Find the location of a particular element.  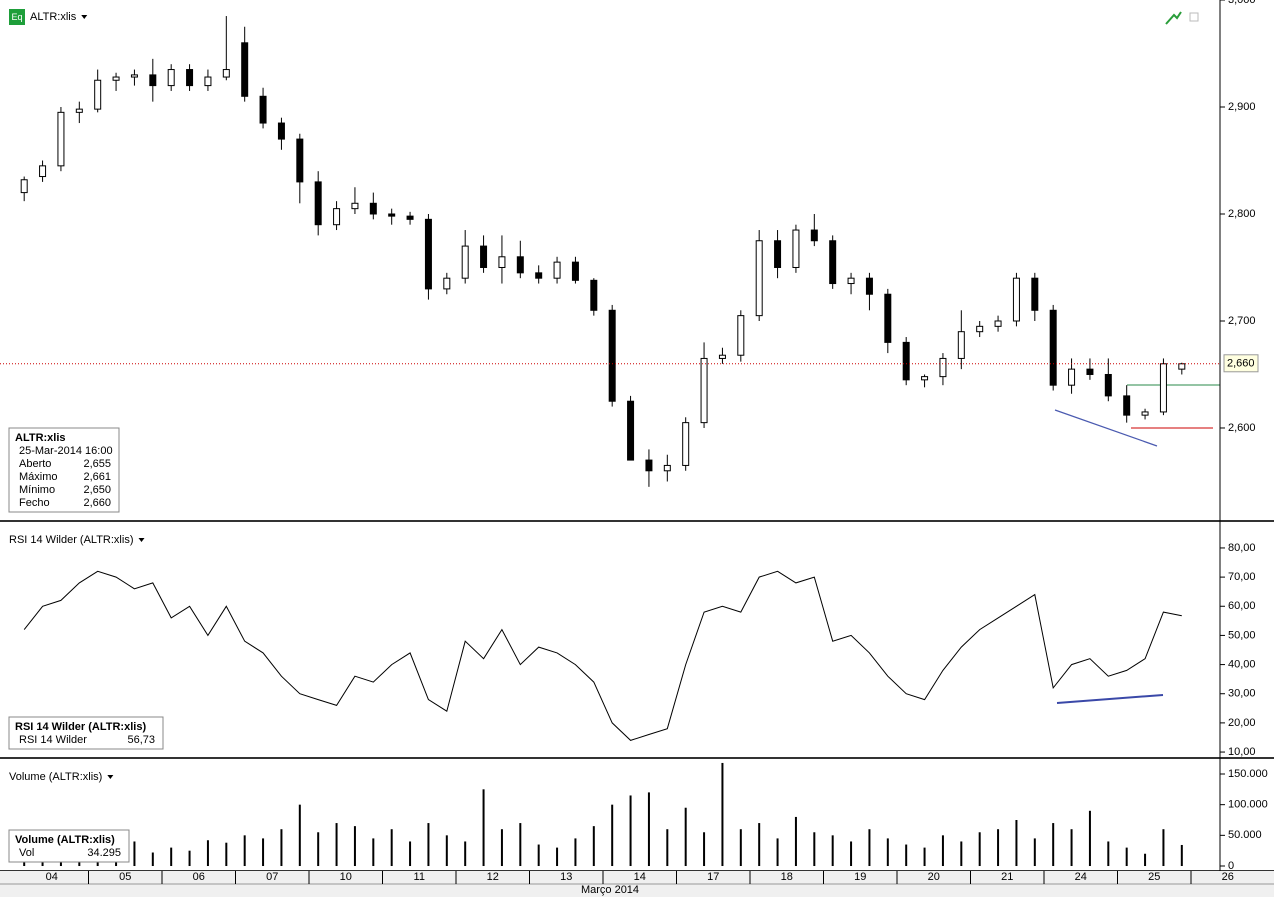

icon-label: Eq is located at coordinates (16, 17).